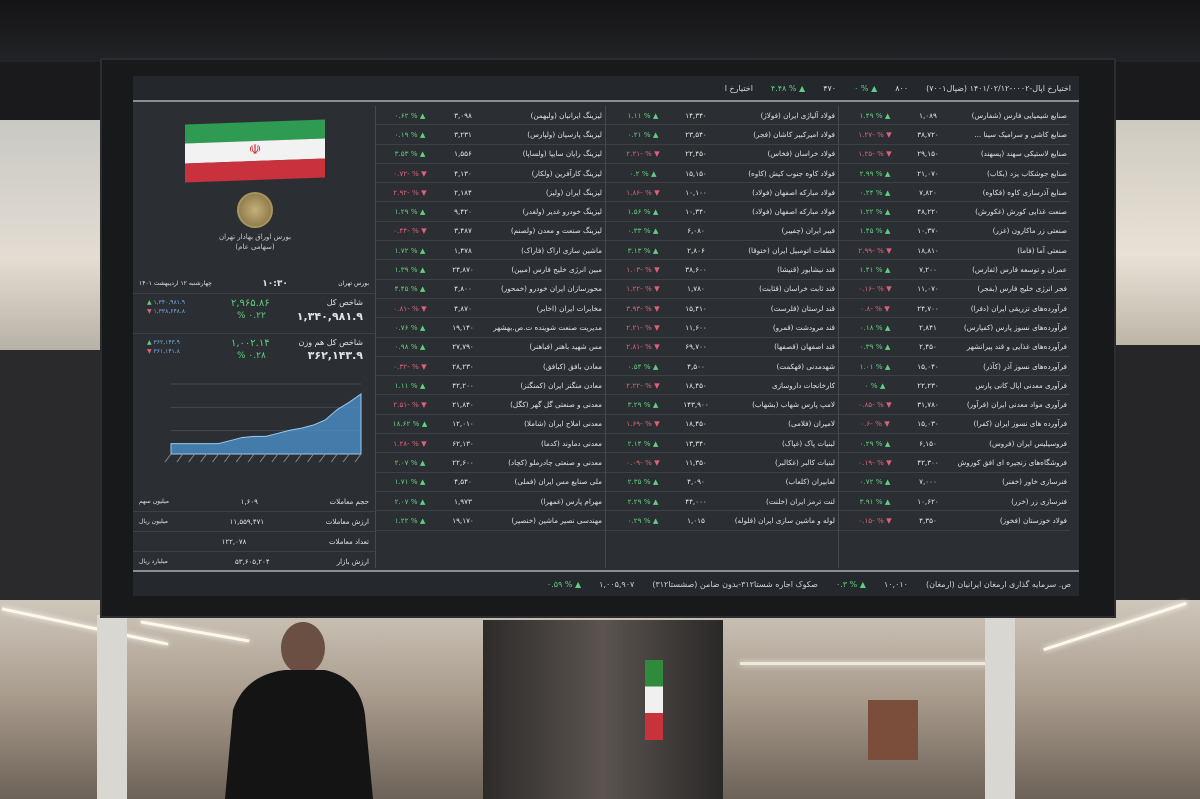 This screenshot has width=1200, height=799. Describe the element at coordinates (401, 308) in the screenshot. I see `stock-change-value: -۰.۸۱` at that location.